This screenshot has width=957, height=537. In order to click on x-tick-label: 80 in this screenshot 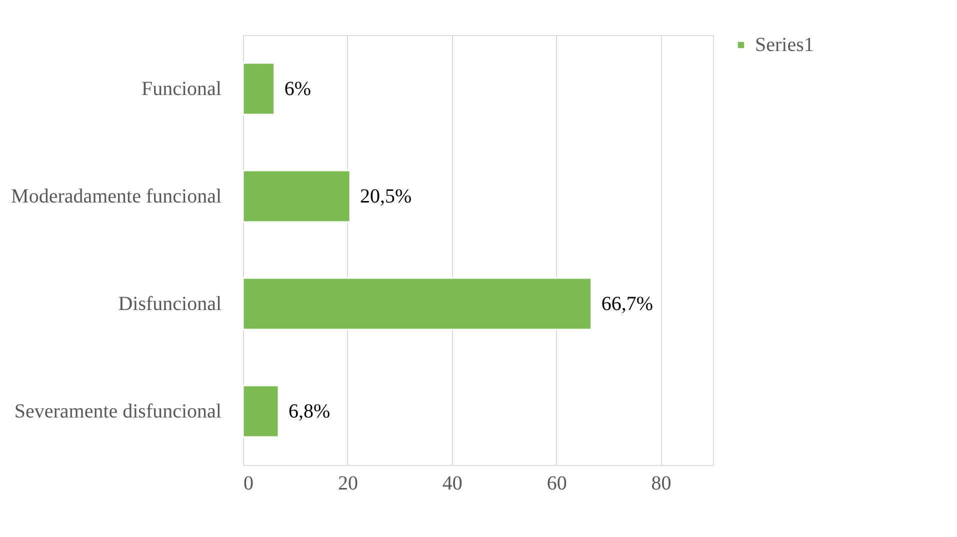, I will do `click(661, 483)`.